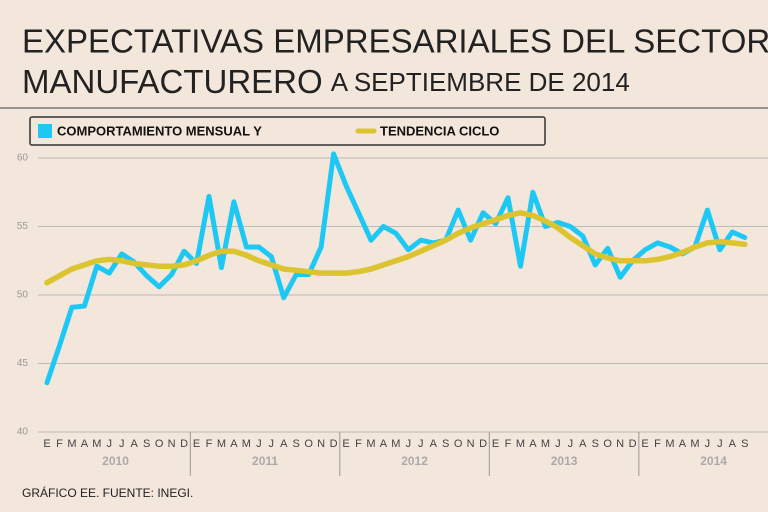 This screenshot has width=768, height=512. I want to click on y-tick-label: 55, so click(23, 226).